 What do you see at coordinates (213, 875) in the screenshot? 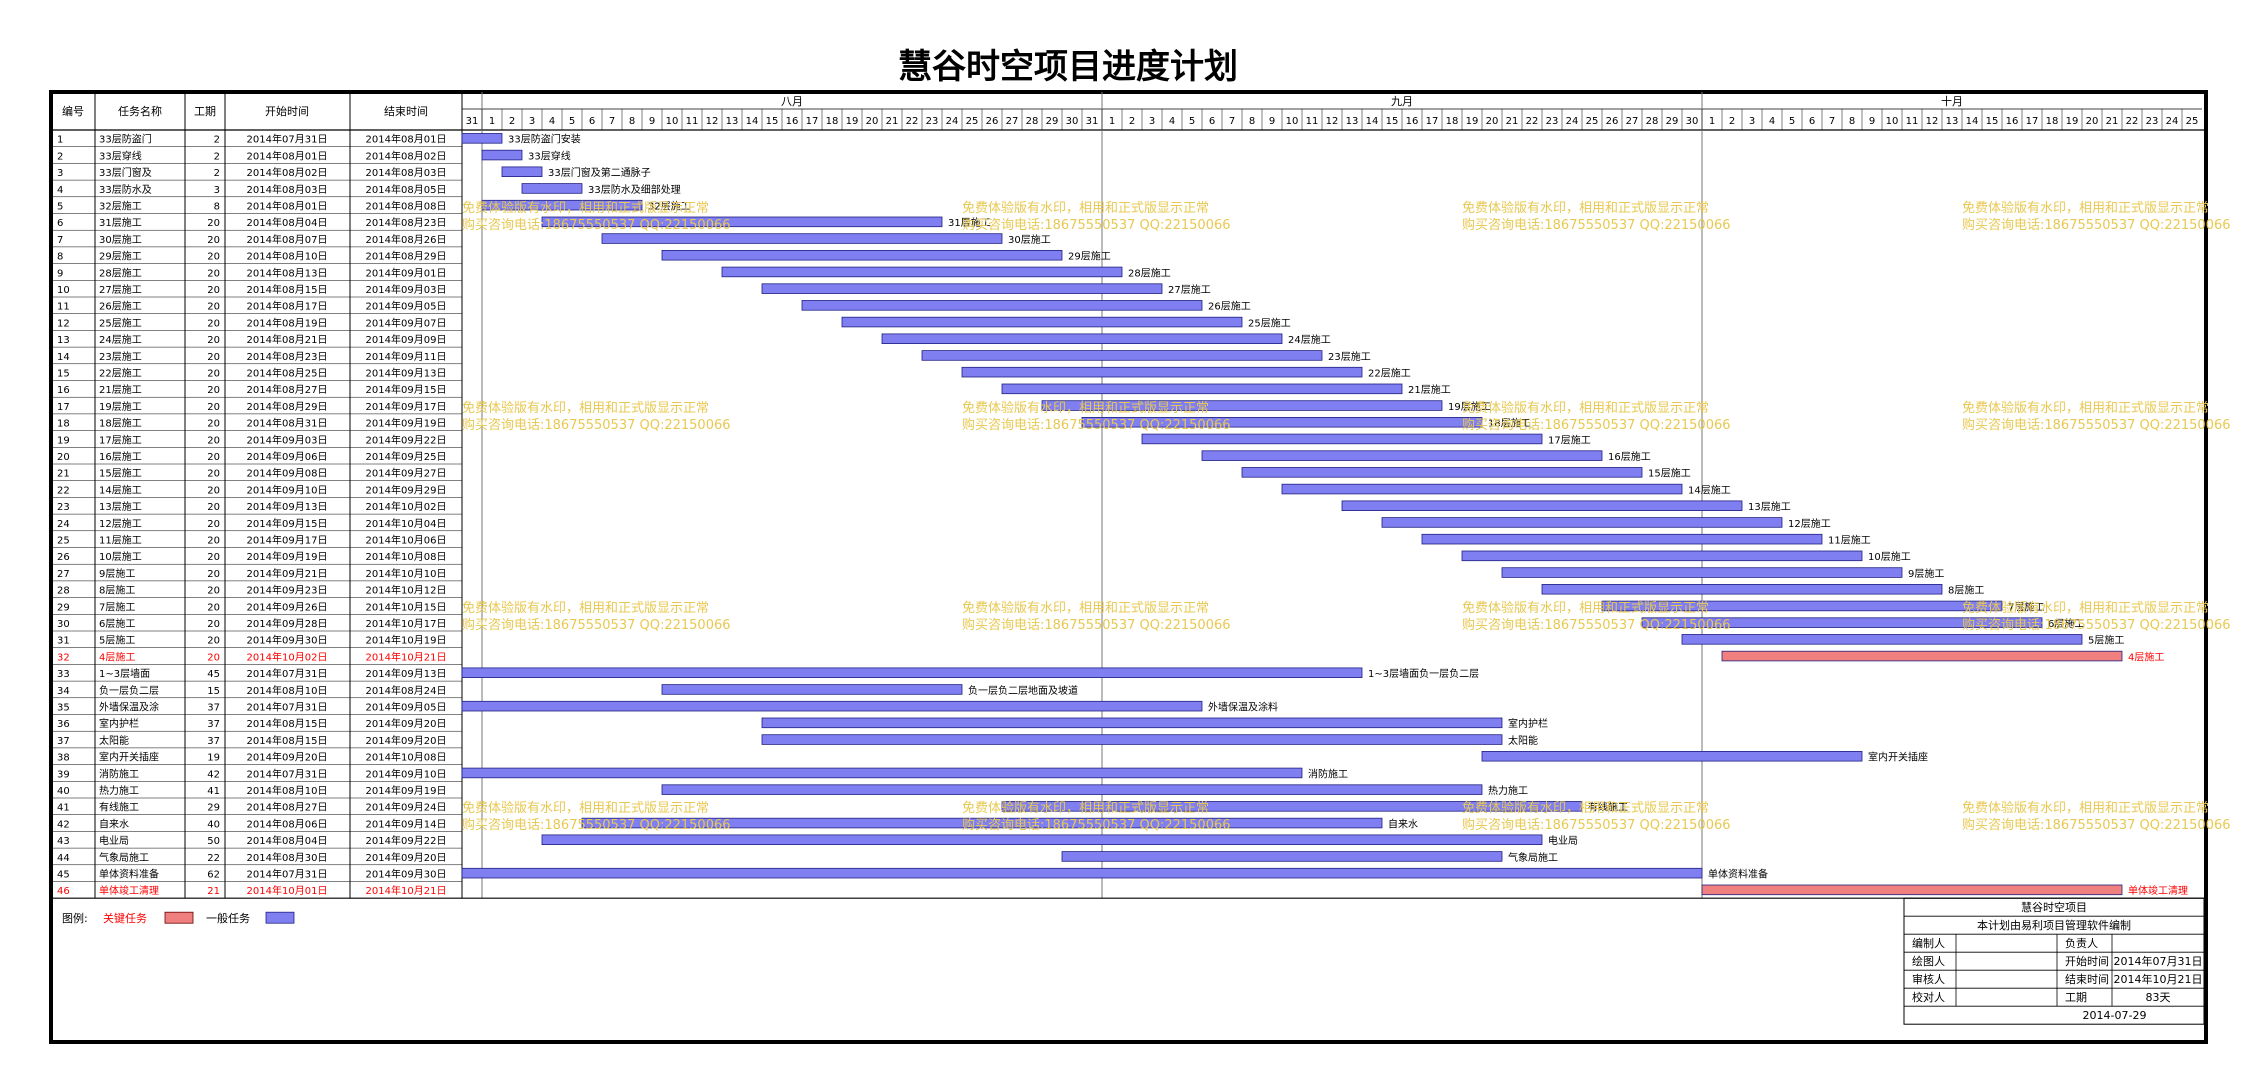
I see `task-duration: 62` at bounding box center [213, 875].